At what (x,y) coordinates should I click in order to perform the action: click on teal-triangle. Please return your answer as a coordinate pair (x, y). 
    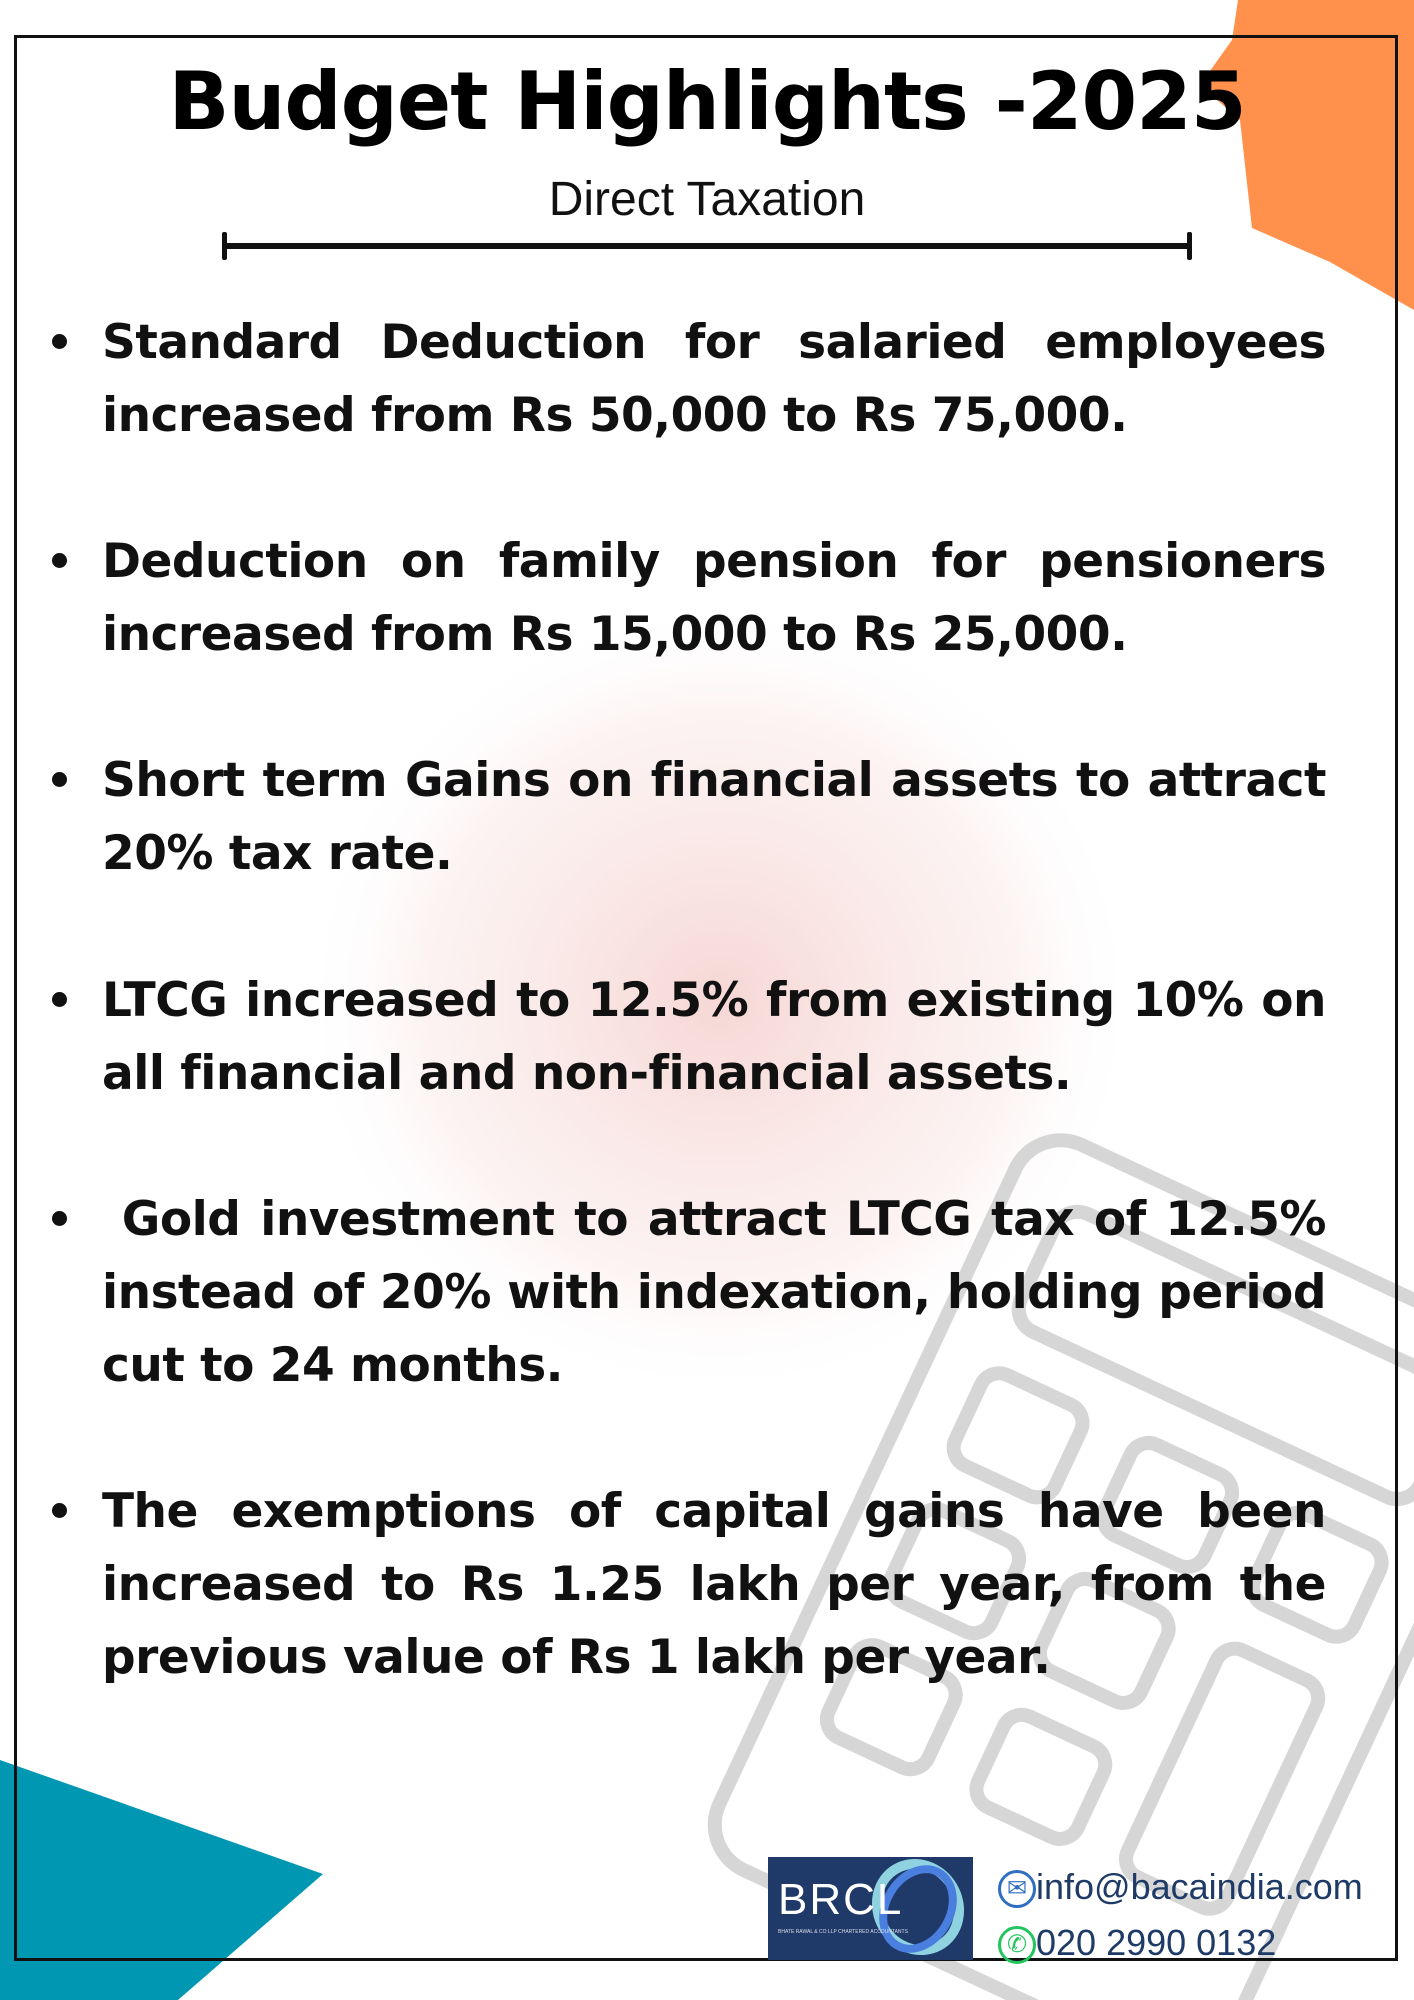
    Looking at the image, I should click on (161, 1880).